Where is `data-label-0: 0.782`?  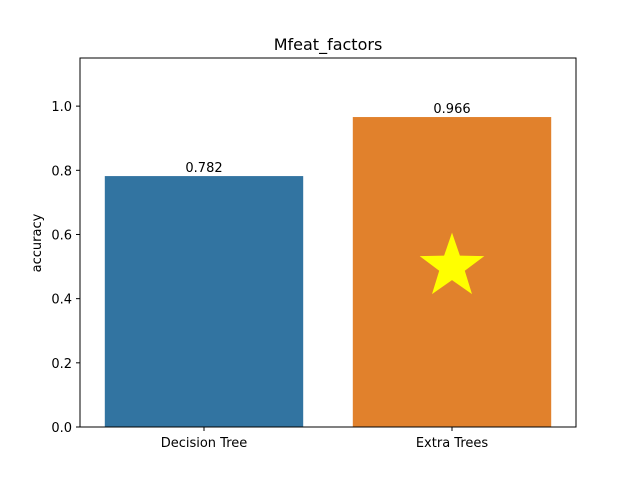
data-label-0: 0.782 is located at coordinates (203, 168).